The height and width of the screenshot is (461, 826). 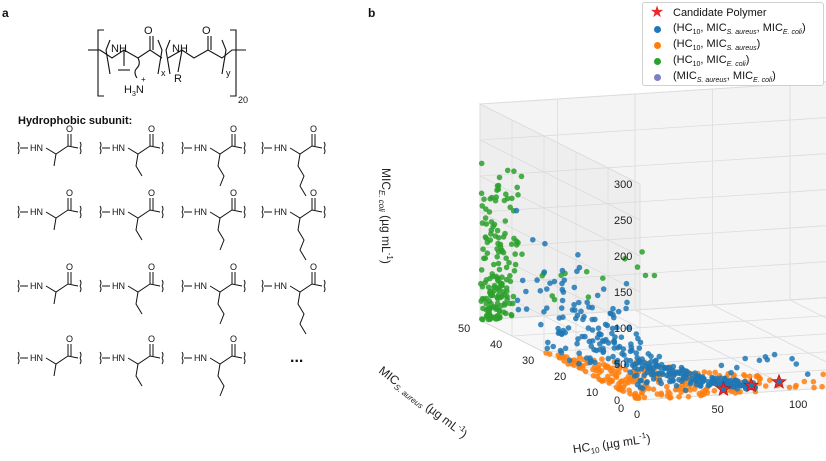 I want to click on y-tick-label: 0, so click(x=621, y=409).